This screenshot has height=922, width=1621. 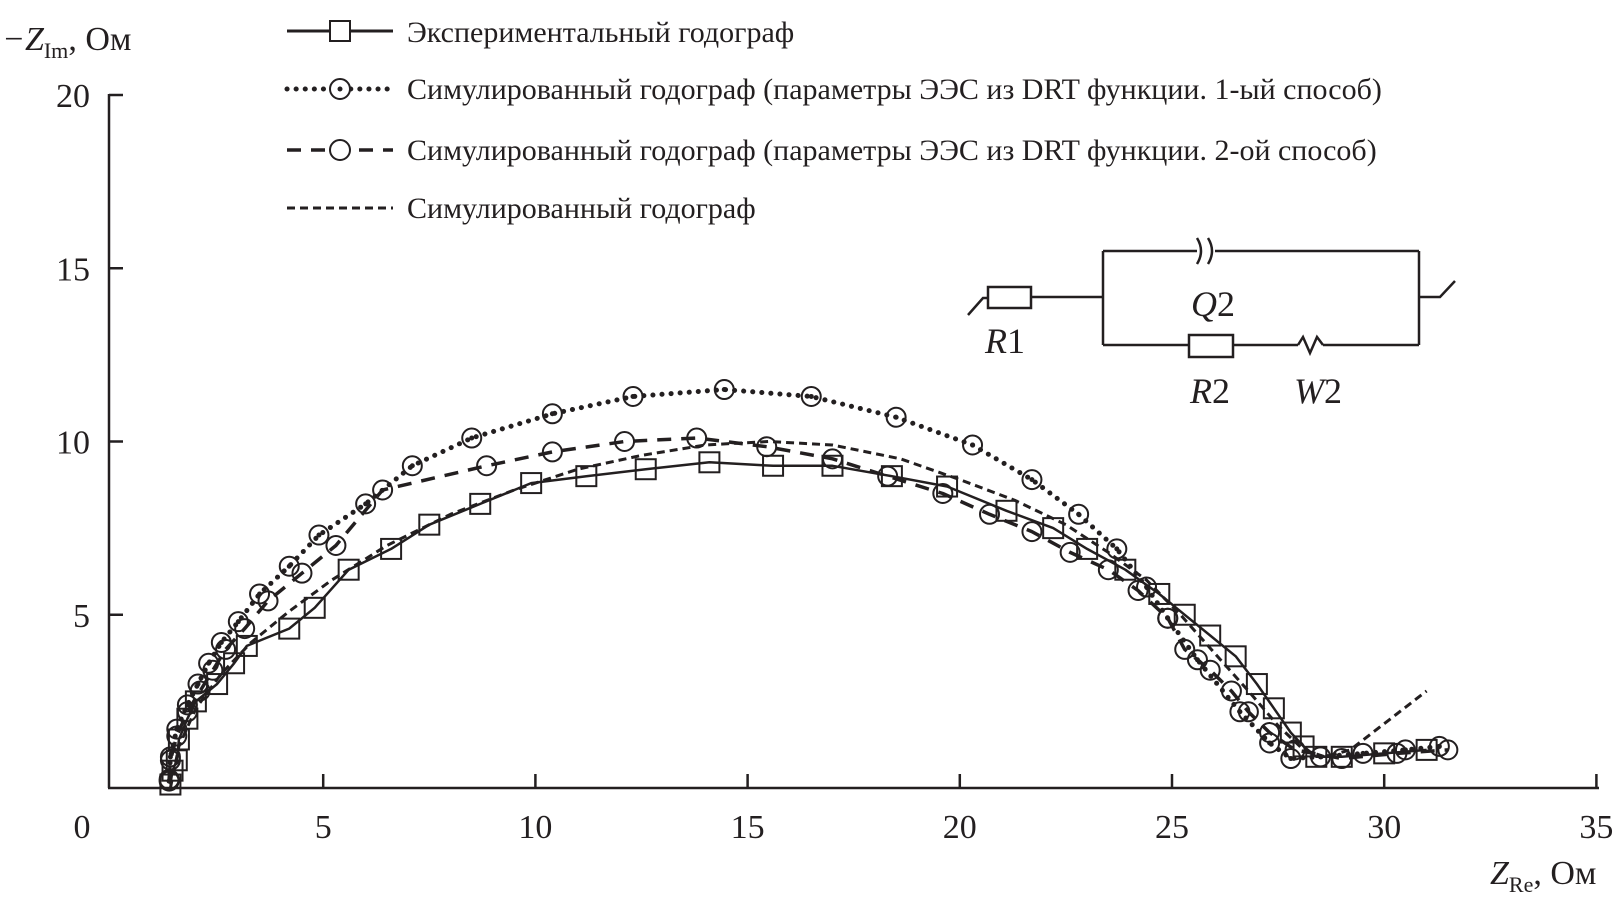 What do you see at coordinates (340, 89) in the screenshot?
I see `legend-circle-center-dot` at bounding box center [340, 89].